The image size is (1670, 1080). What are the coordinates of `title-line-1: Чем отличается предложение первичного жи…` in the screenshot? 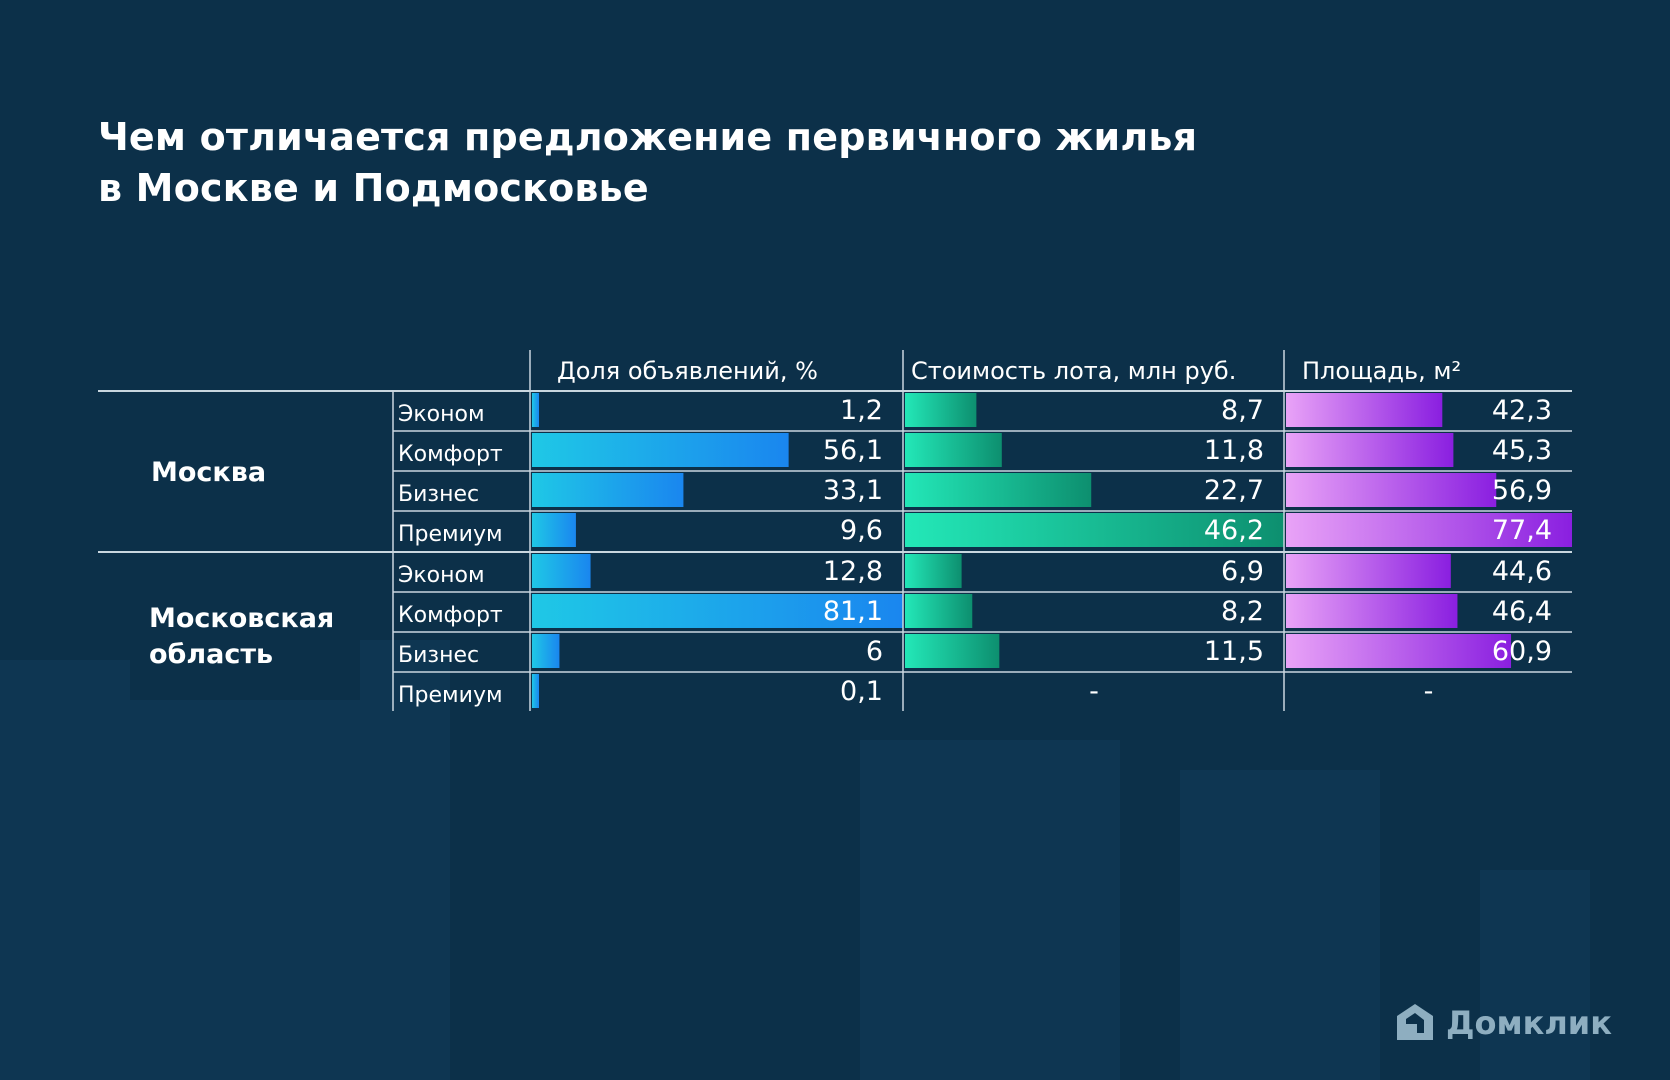 It's located at (648, 137).